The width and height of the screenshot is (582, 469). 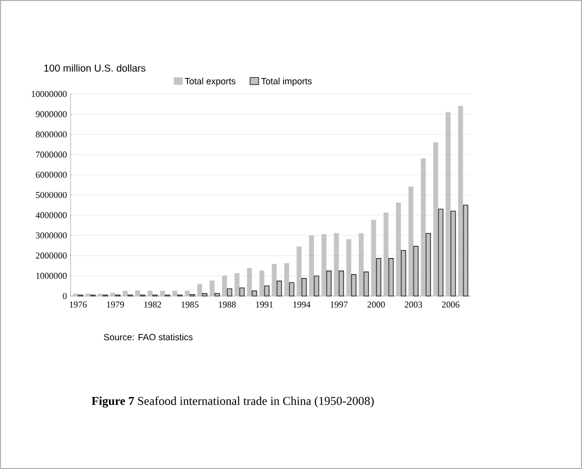 What do you see at coordinates (210, 82) in the screenshot?
I see `legend-label: Total exports` at bounding box center [210, 82].